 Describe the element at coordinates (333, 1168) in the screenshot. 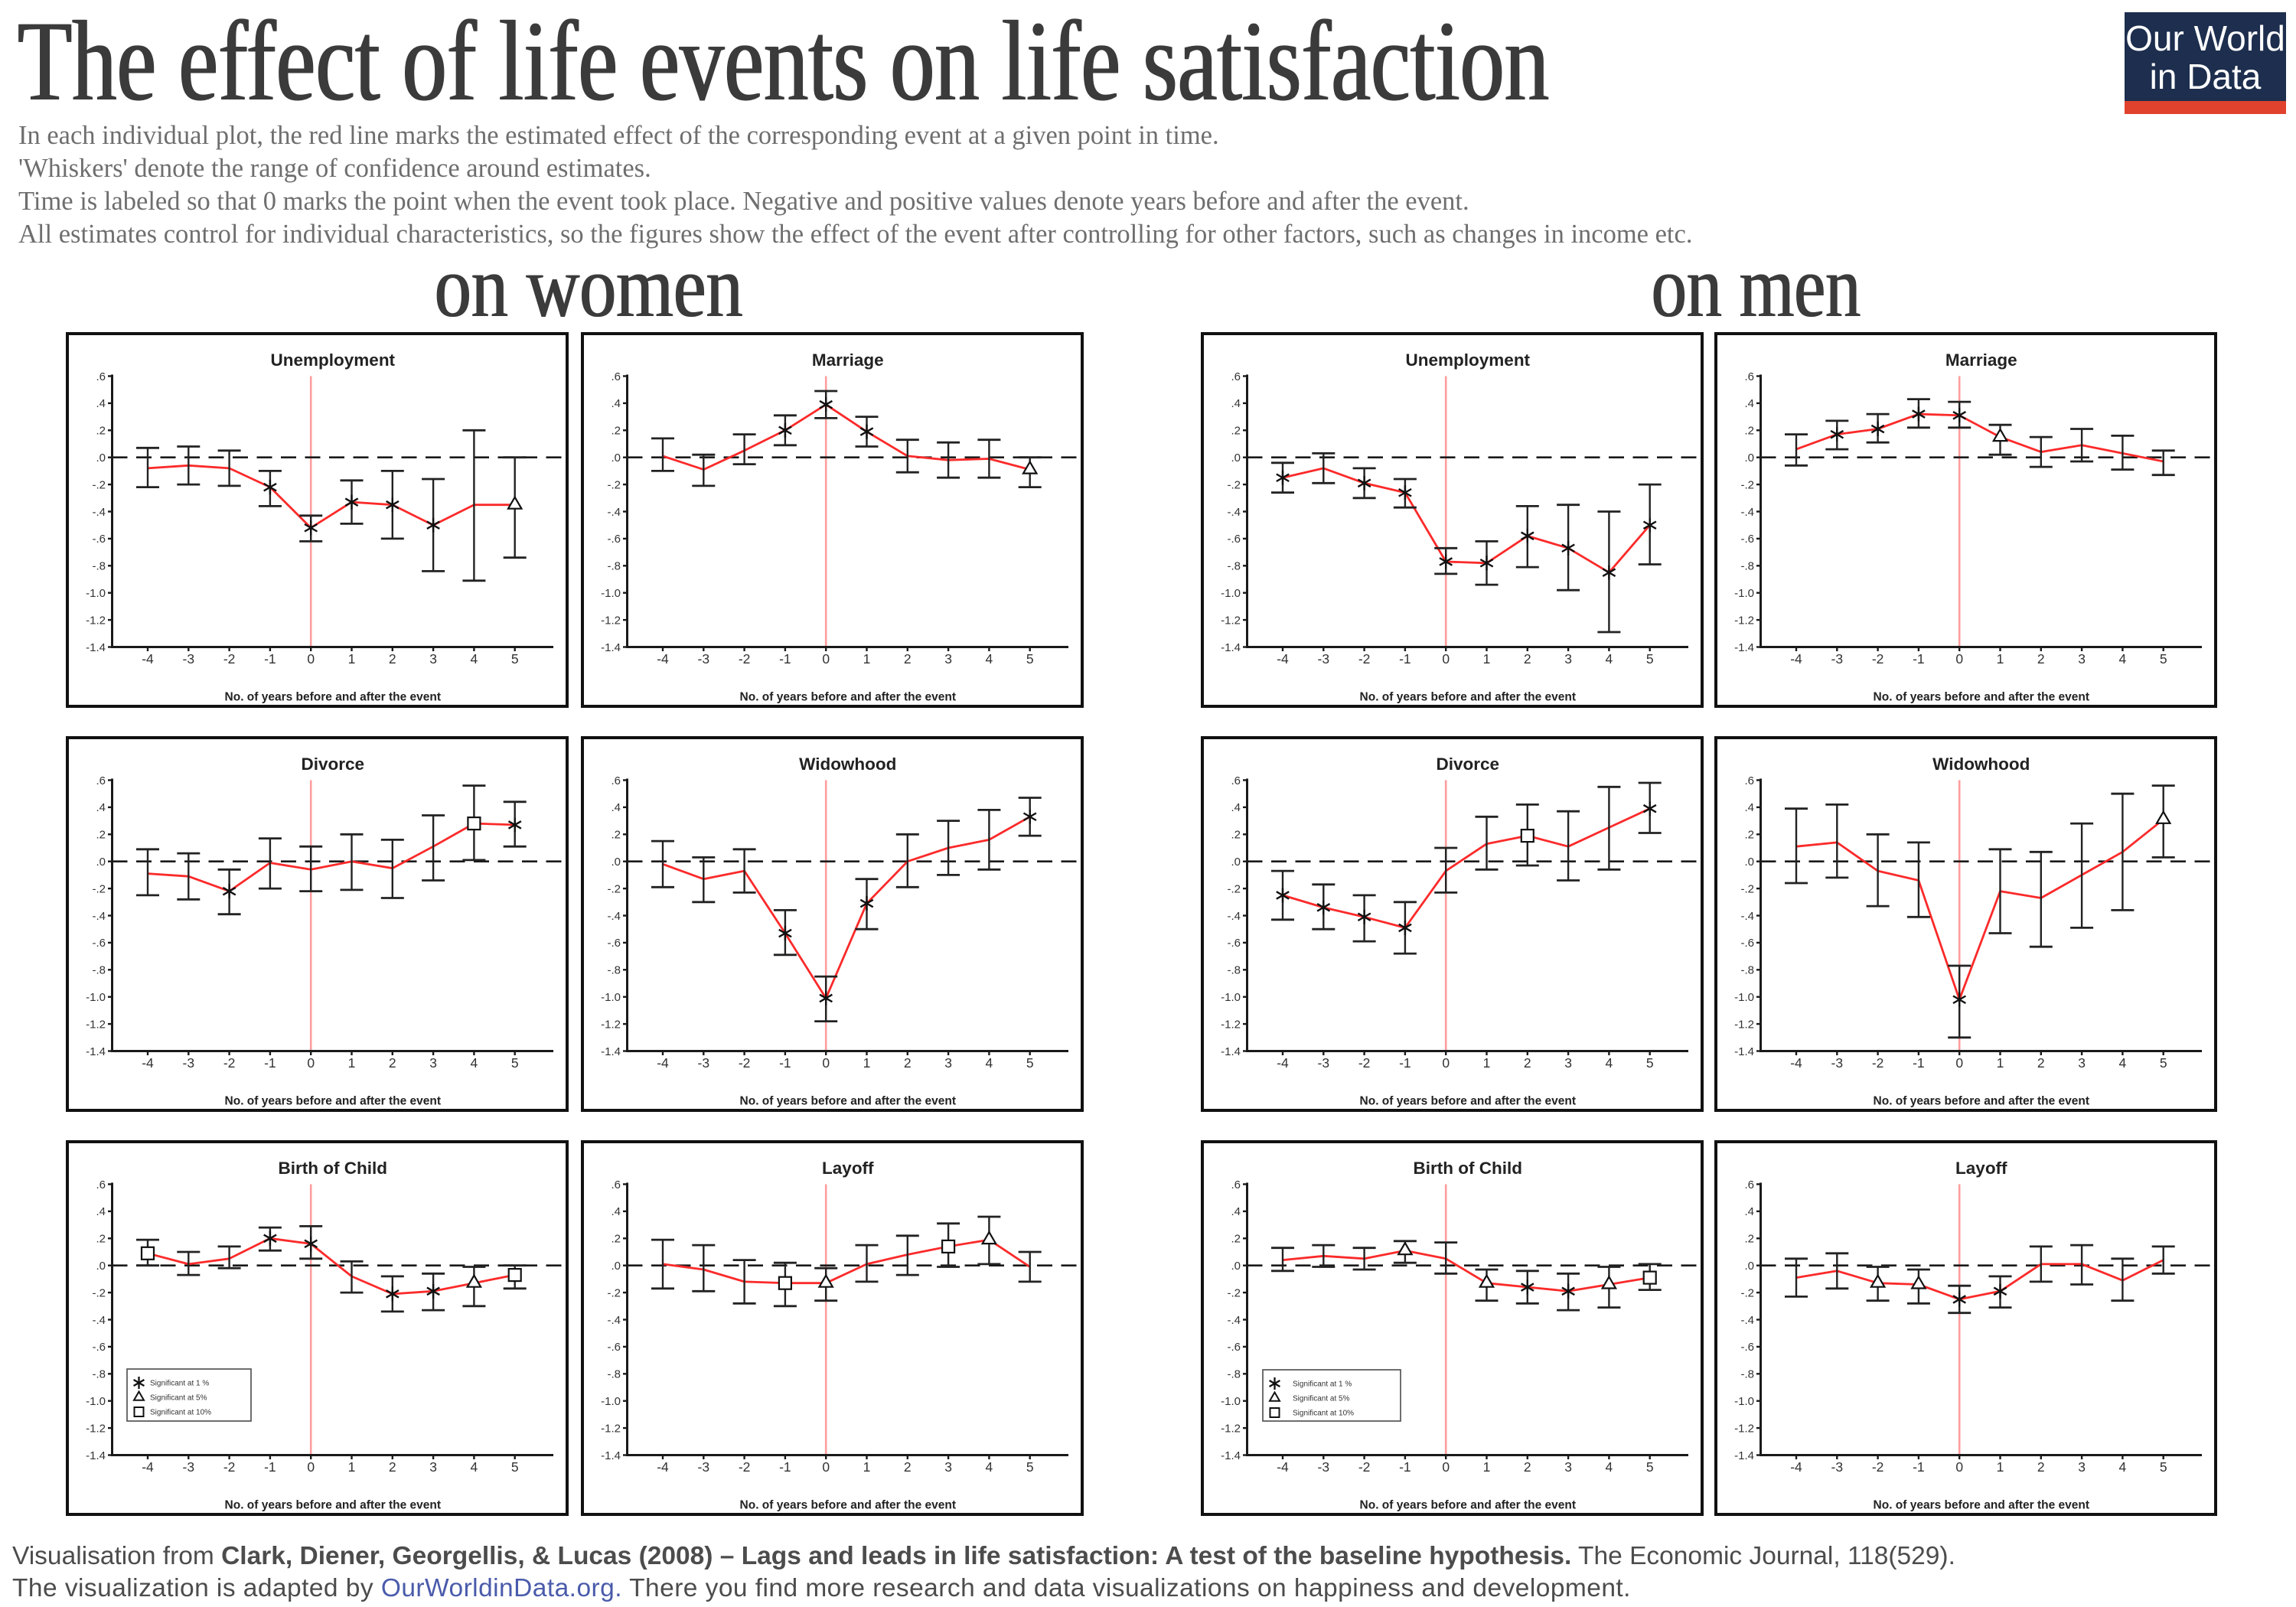

I see `svg-text: Birth of Child` at that location.